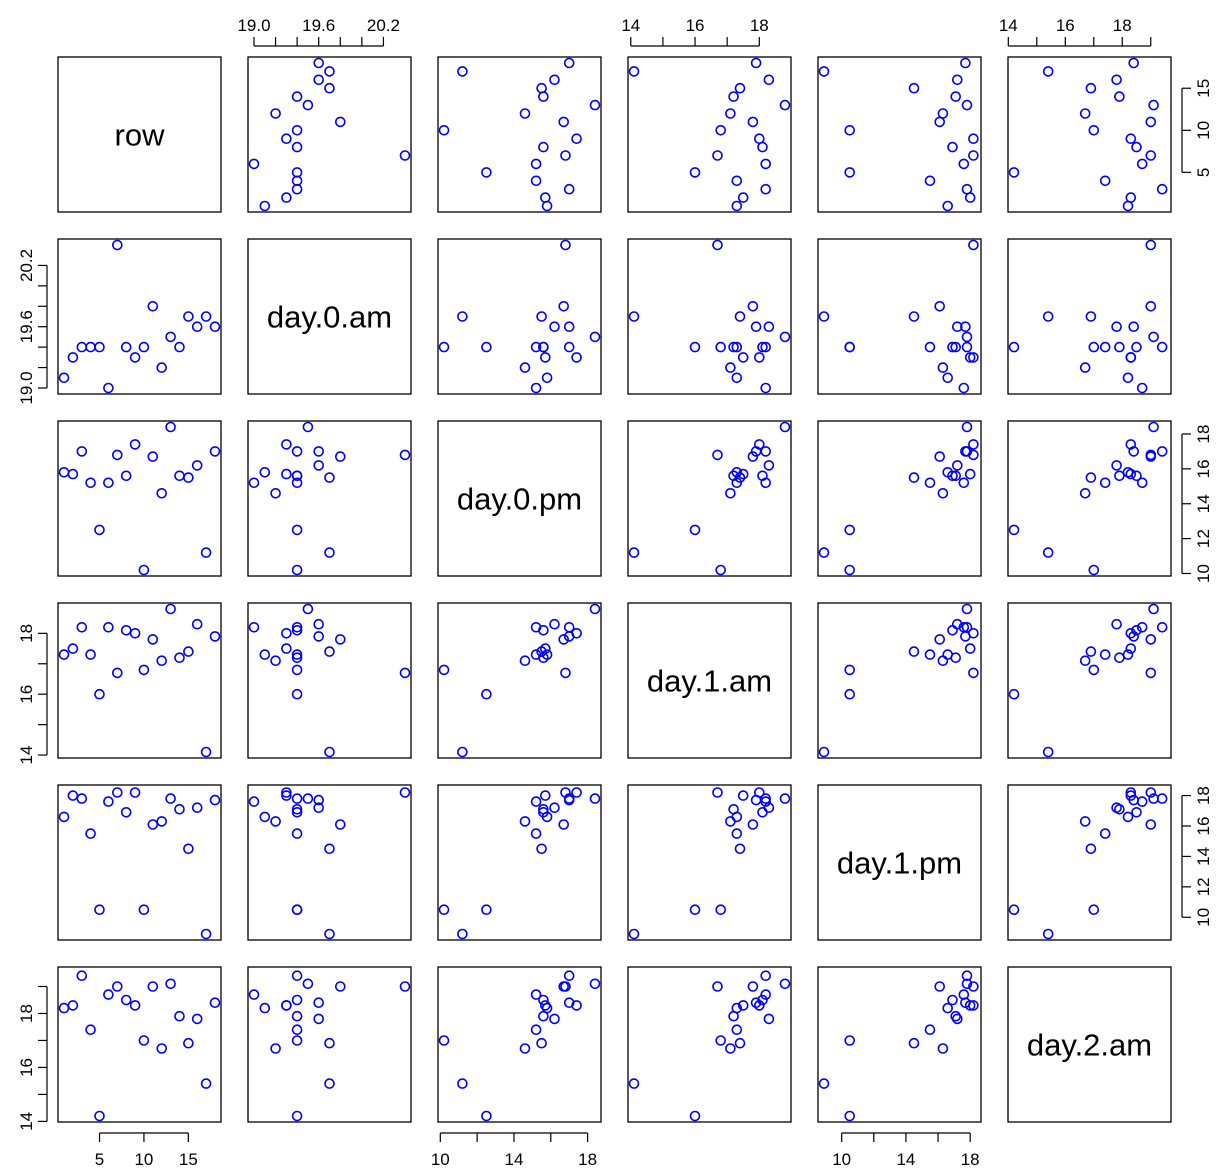 The image size is (1221, 1171). I want to click on panel-day-1-pm-vs-day-1-am, so click(709, 862).